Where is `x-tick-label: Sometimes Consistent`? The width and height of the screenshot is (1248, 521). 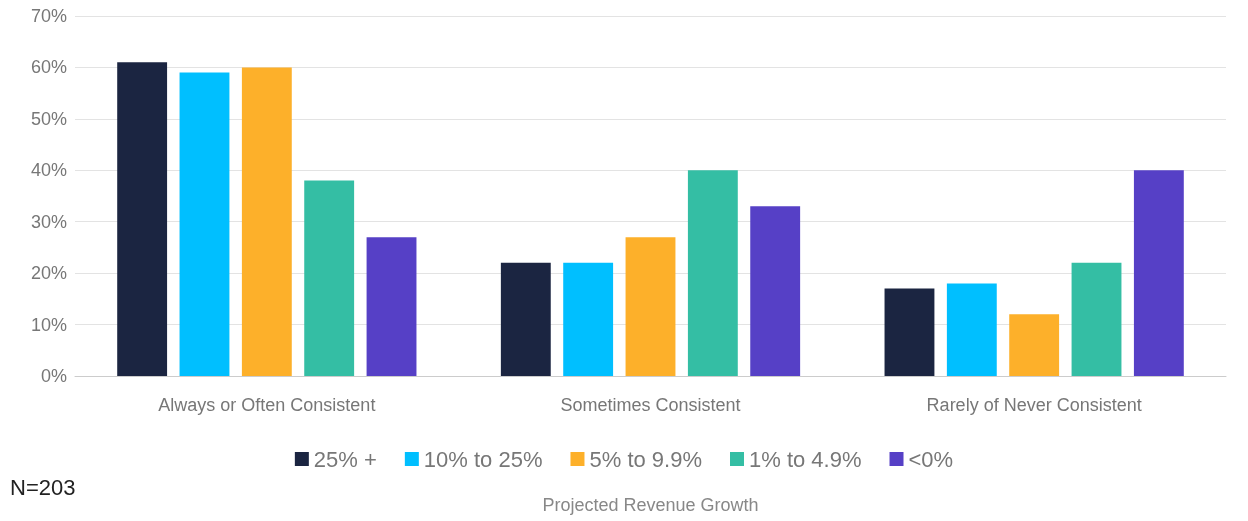
x-tick-label: Sometimes Consistent is located at coordinates (650, 405).